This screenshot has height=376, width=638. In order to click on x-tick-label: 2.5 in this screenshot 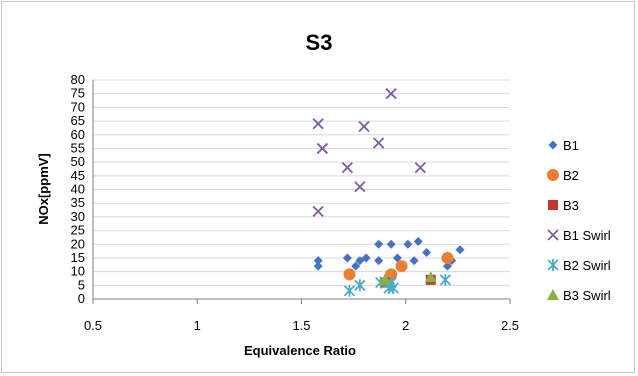, I will do `click(510, 325)`.